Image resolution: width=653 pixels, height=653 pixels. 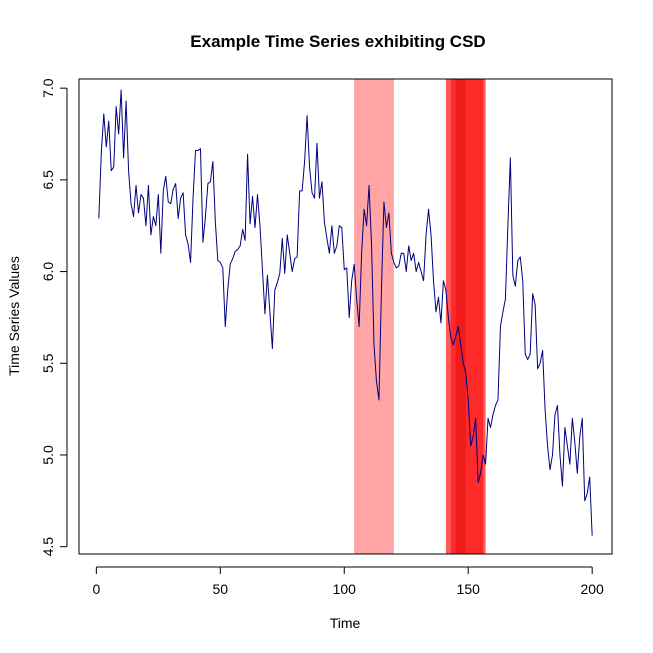 I want to click on x-tick-label: 0, so click(x=96, y=589).